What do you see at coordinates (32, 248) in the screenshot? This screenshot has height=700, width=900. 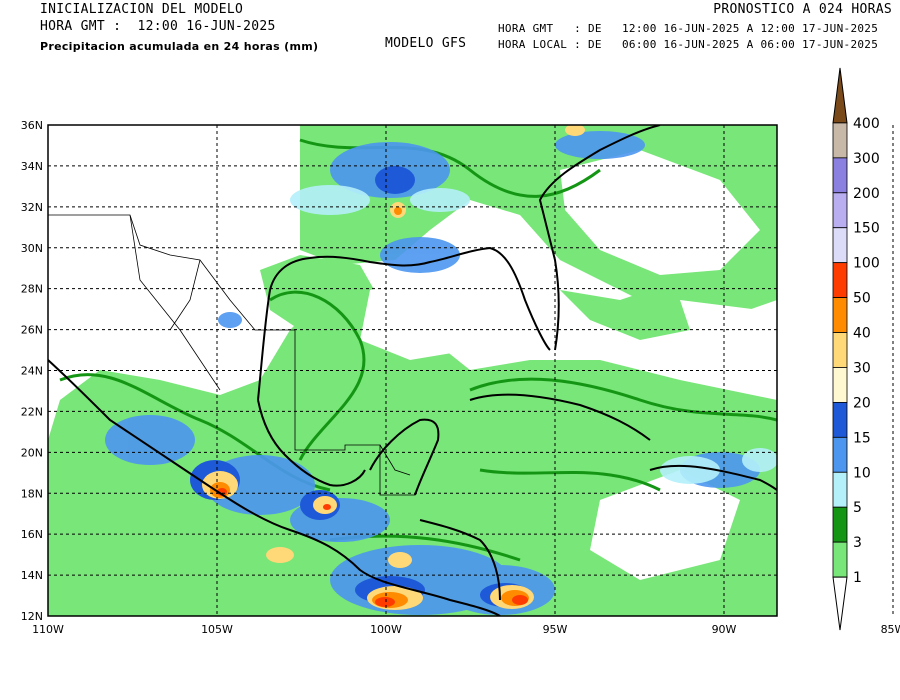 I see `latitude-tick-label: 30N` at bounding box center [32, 248].